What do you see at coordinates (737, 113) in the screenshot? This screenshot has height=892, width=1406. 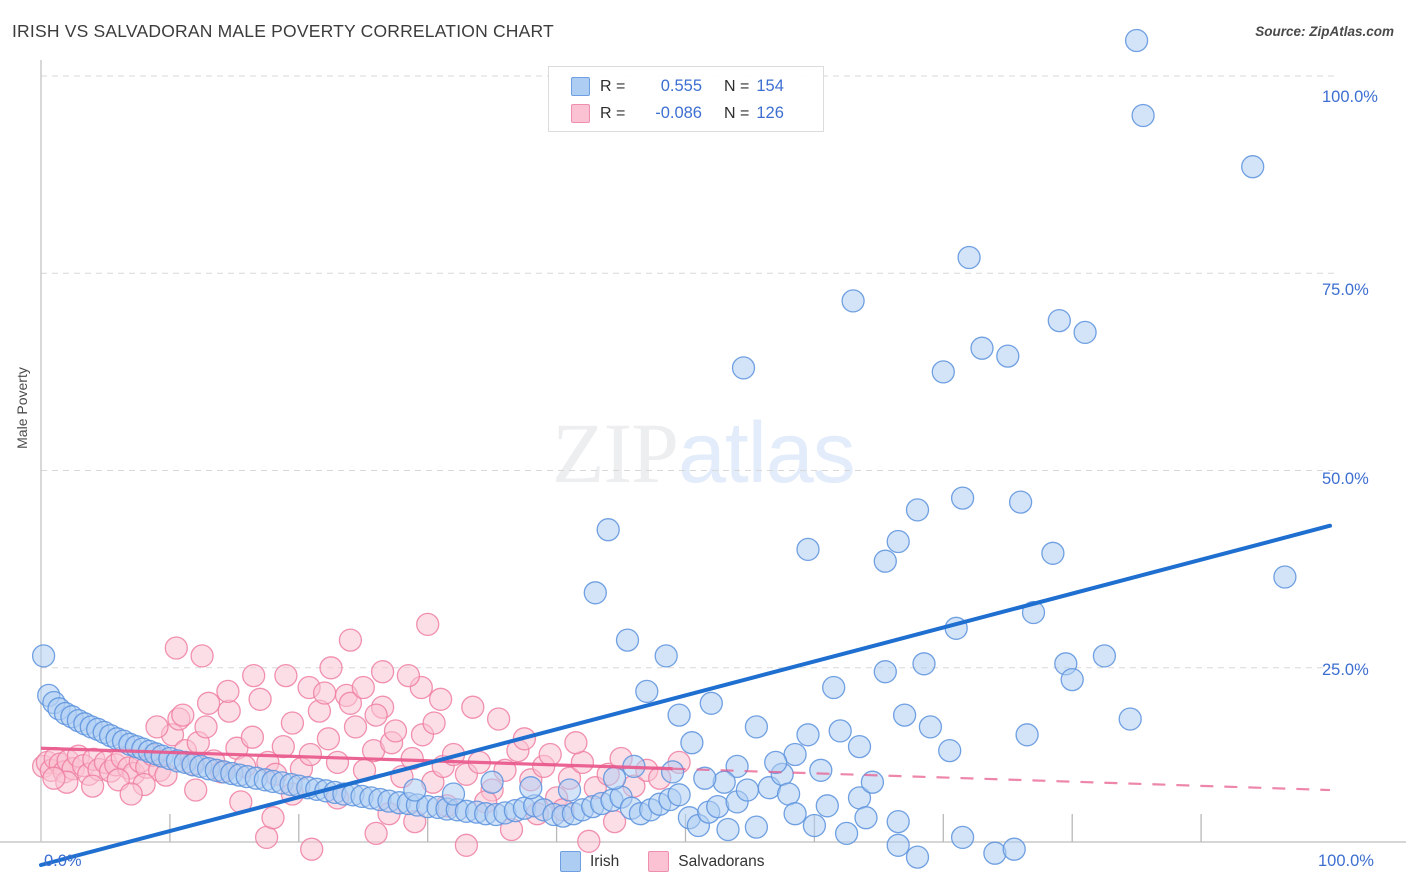 I see `n-label-salvadorans: N =` at bounding box center [737, 113].